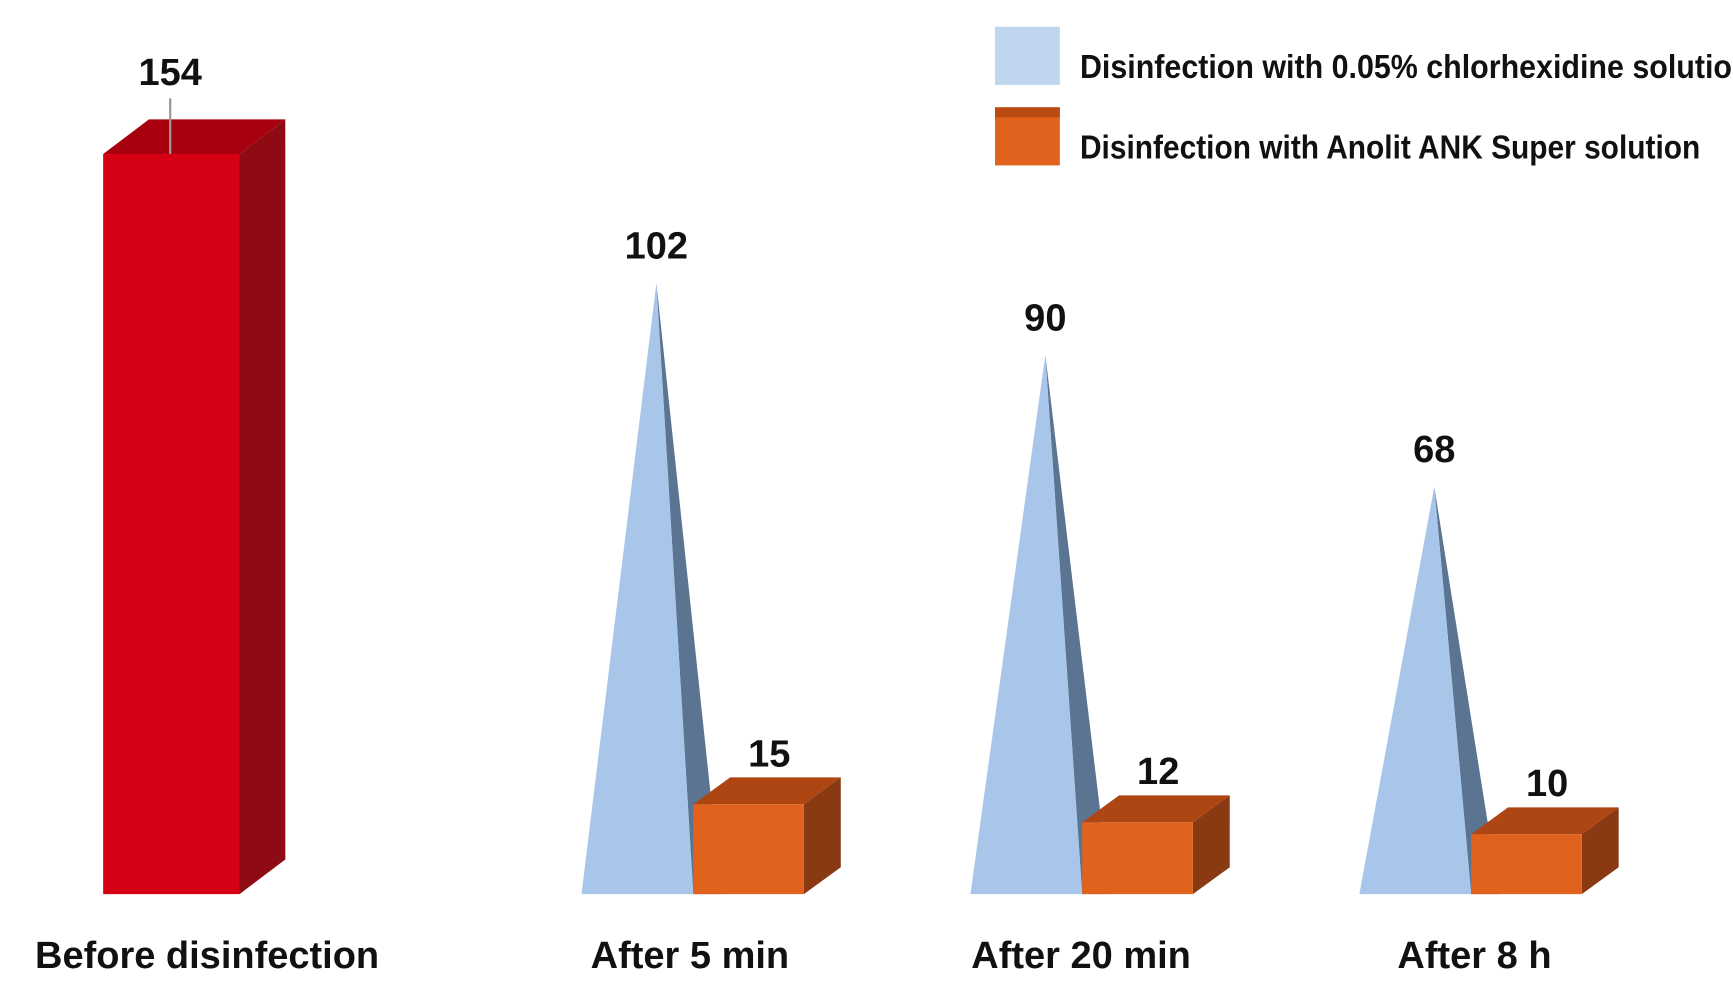 This screenshot has width=1733, height=988. I want to click on baseline-bar-side, so click(262, 507).